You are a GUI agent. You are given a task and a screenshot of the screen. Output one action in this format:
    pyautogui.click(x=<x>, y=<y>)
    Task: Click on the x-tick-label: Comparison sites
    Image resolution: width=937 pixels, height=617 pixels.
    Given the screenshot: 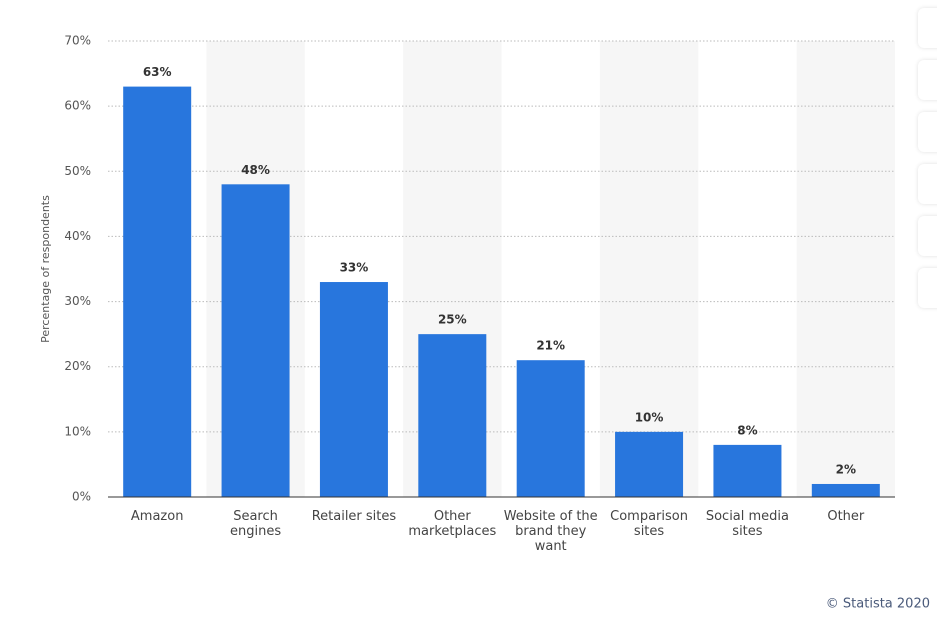 What is the action you would take?
    pyautogui.click(x=649, y=524)
    